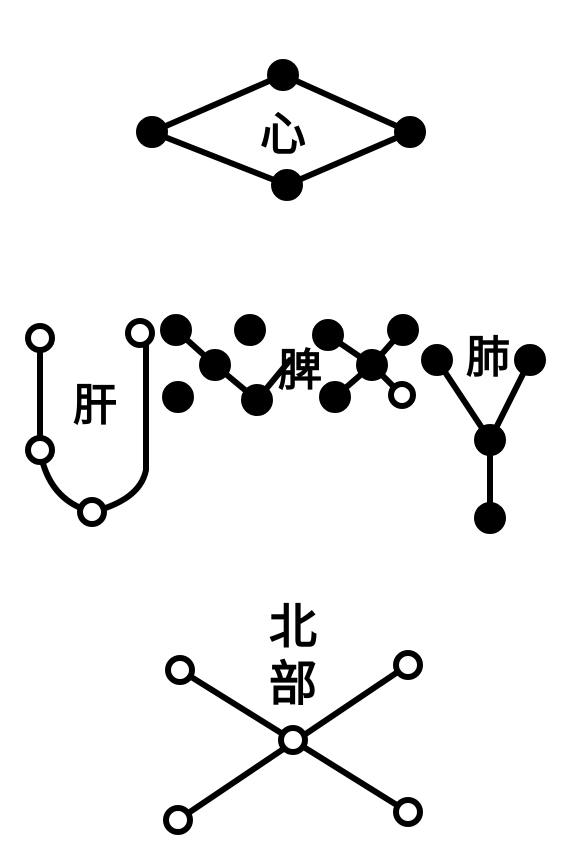 This screenshot has height=847, width=572. I want to click on xin-group: 心, so click(281, 130).